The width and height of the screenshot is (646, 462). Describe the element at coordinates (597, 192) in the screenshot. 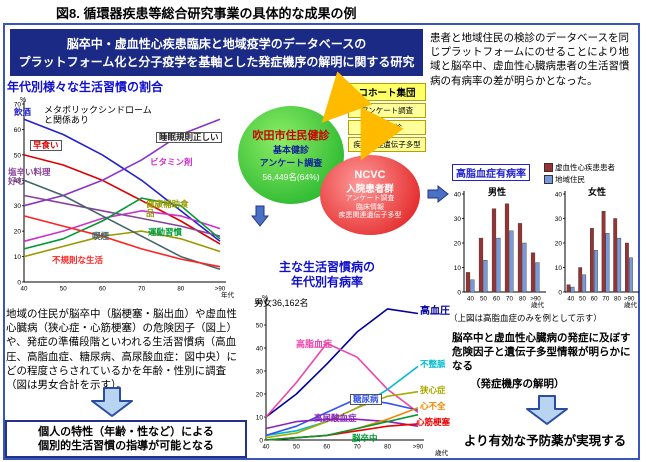

I see `female-chart-label: 女性` at that location.